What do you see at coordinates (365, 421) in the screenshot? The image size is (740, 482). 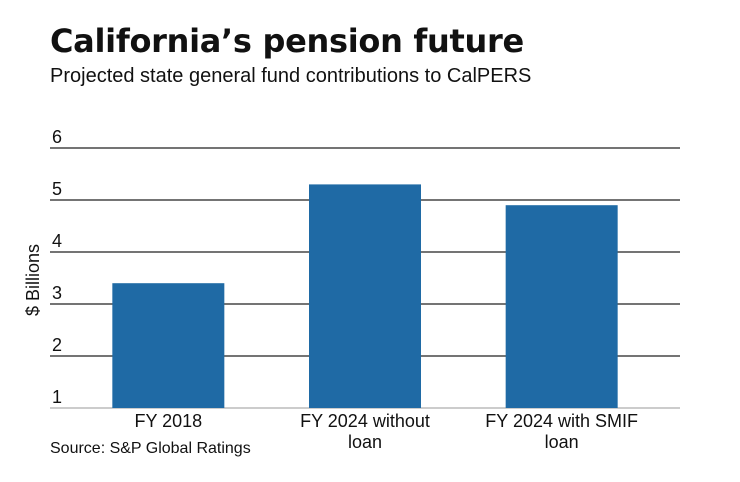 I see `x-tick-label: FY 2024 without` at bounding box center [365, 421].